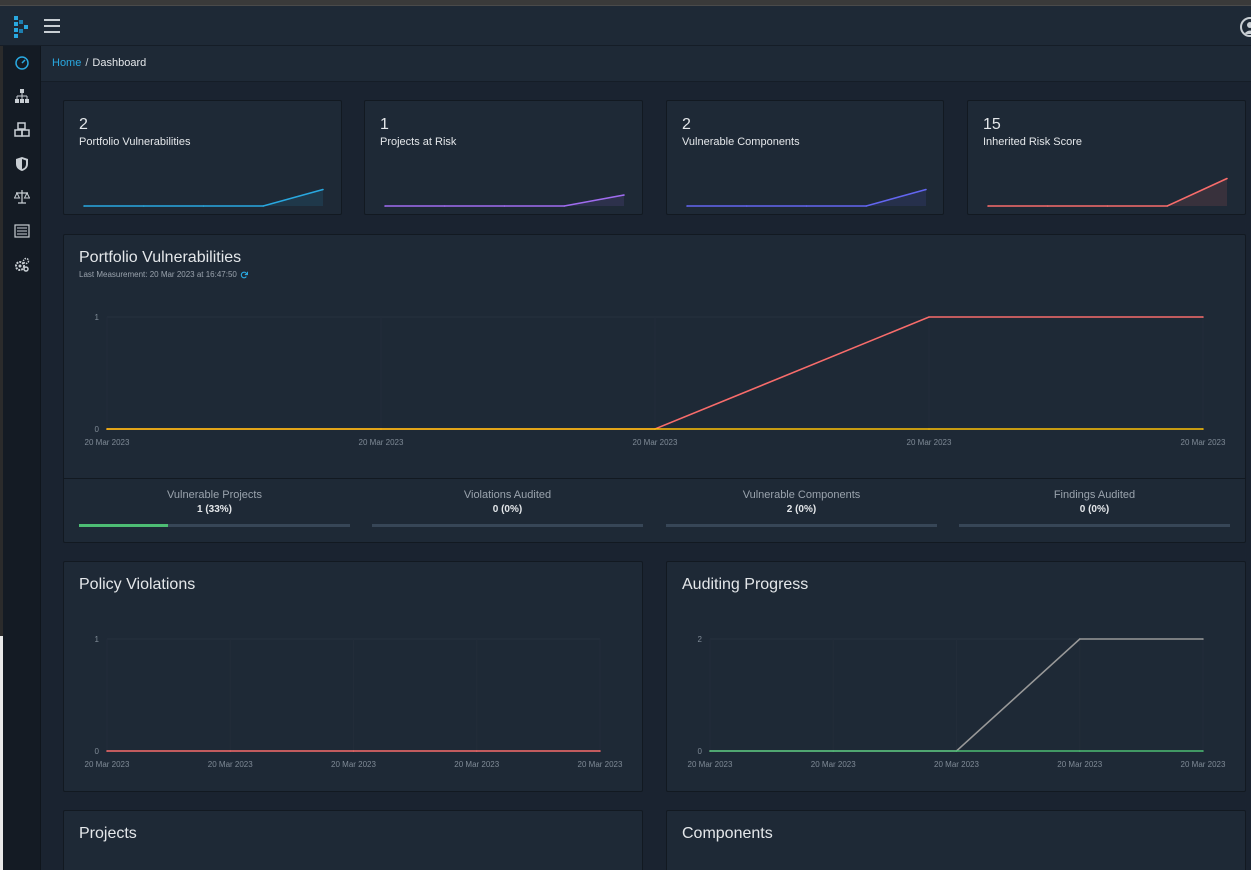 The width and height of the screenshot is (1251, 870). What do you see at coordinates (202, 157) in the screenshot?
I see `stat-card-portfolio-vulnerabilities: 2 Portfolio Vulnerabilities` at bounding box center [202, 157].